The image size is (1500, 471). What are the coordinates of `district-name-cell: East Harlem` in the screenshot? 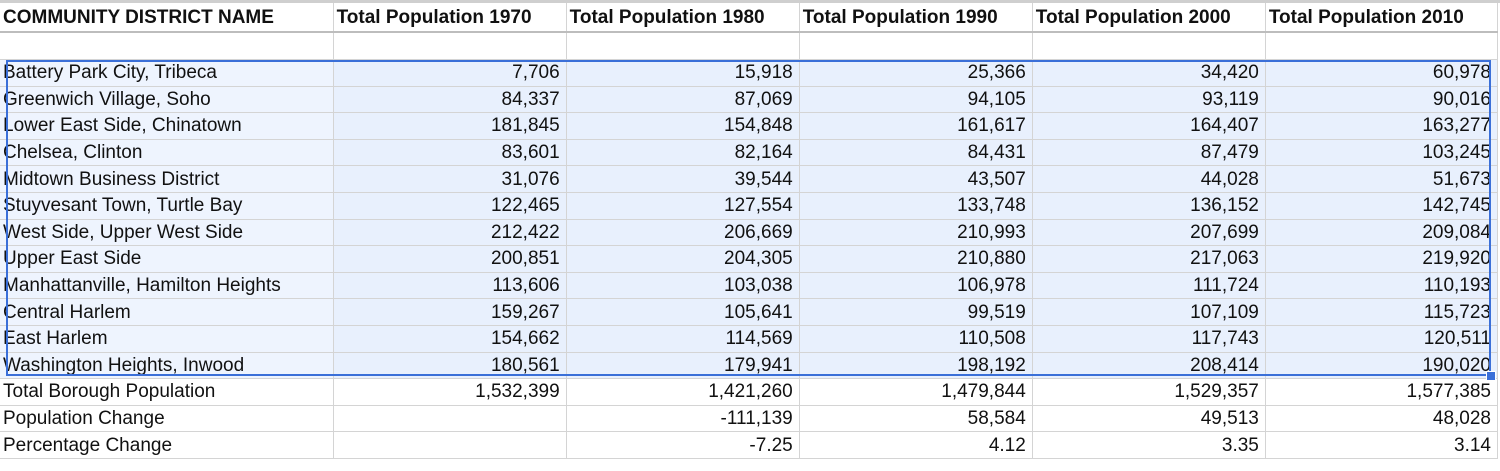 It's located at (167, 339).